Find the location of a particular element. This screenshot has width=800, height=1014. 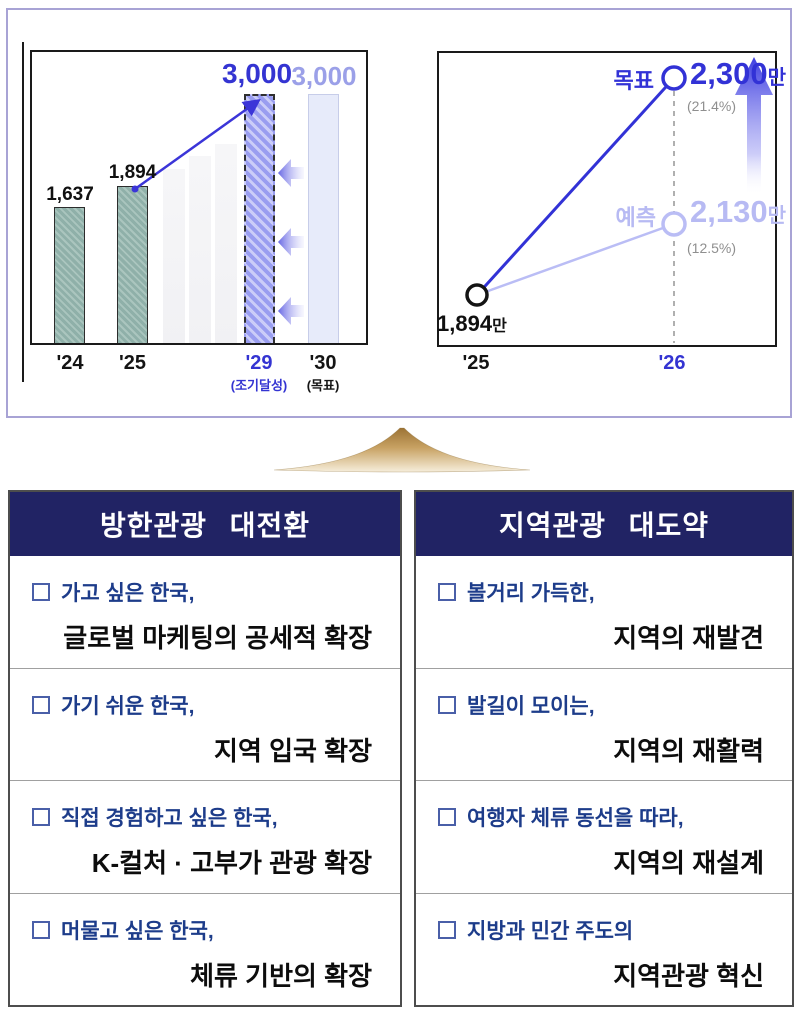

line-chart is located at coordinates (607, 199).